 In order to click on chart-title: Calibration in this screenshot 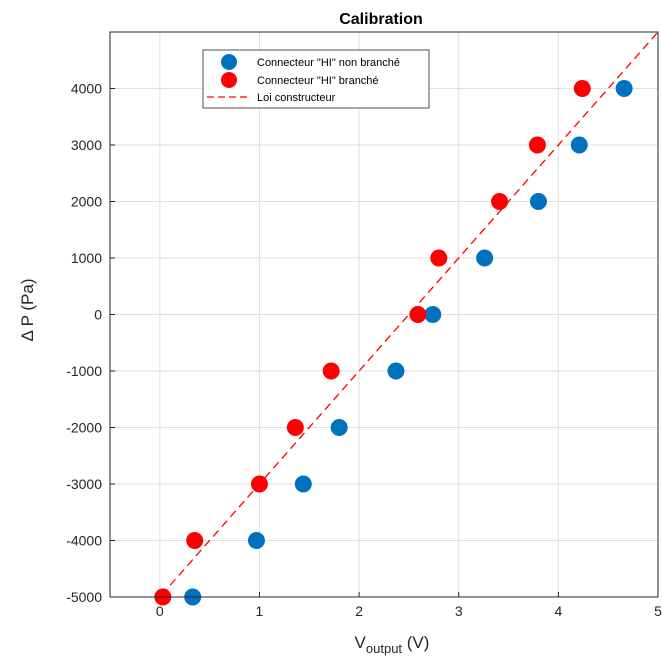, I will do `click(381, 19)`.